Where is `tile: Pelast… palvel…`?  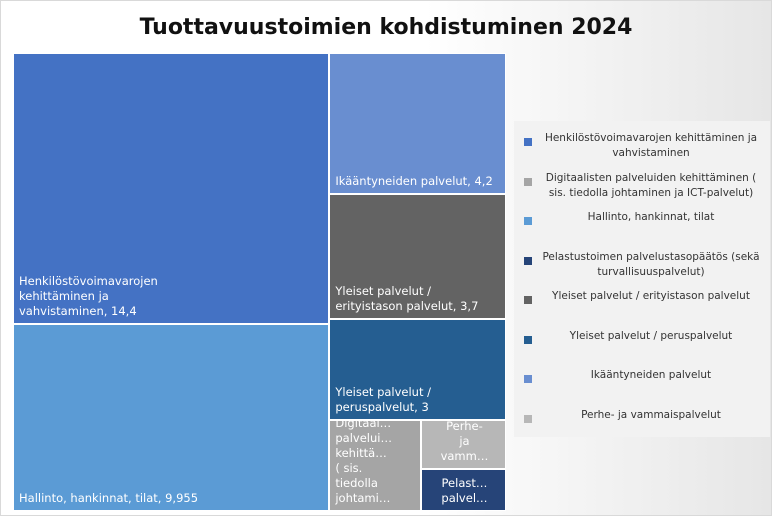 tile: Pelast… palvel… is located at coordinates (463, 490).